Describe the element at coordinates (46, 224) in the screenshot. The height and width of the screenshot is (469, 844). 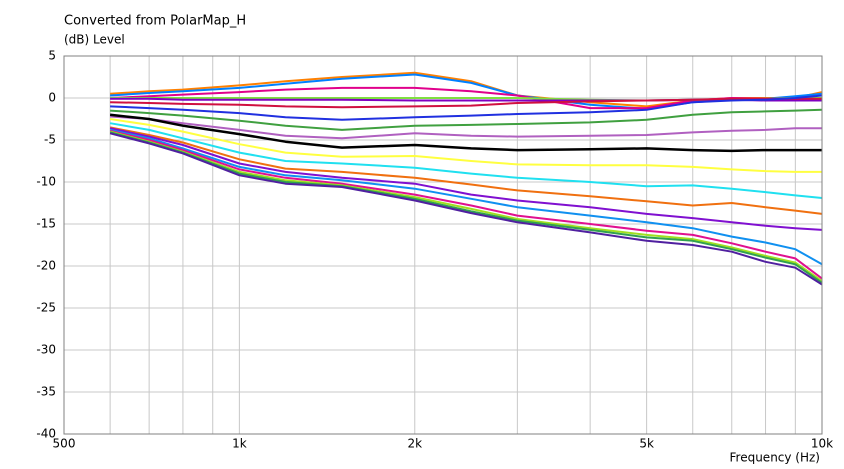
I see `y-tick-label: -15` at that location.